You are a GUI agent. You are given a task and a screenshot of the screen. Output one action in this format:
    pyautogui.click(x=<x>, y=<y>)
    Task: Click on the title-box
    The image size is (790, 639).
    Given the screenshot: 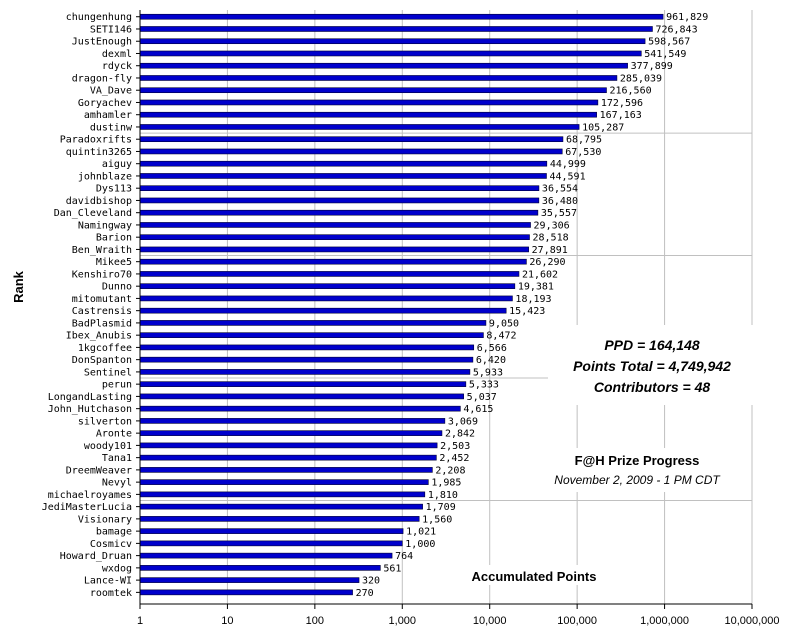 What is the action you would take?
    pyautogui.click(x=640, y=470)
    